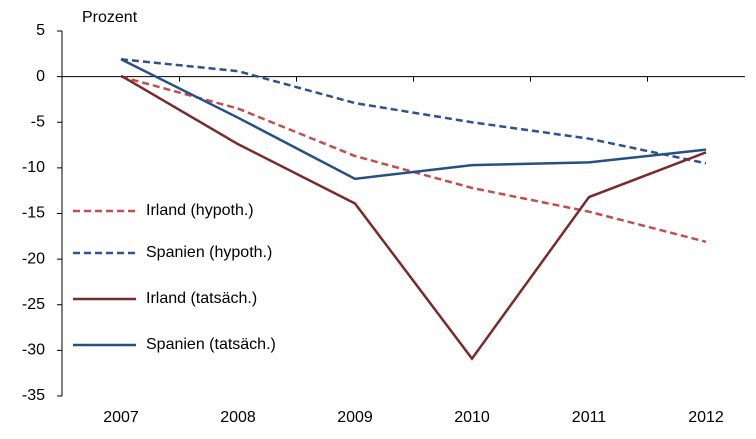  Describe the element at coordinates (38, 121) in the screenshot. I see `y-tick-label: -5` at that location.